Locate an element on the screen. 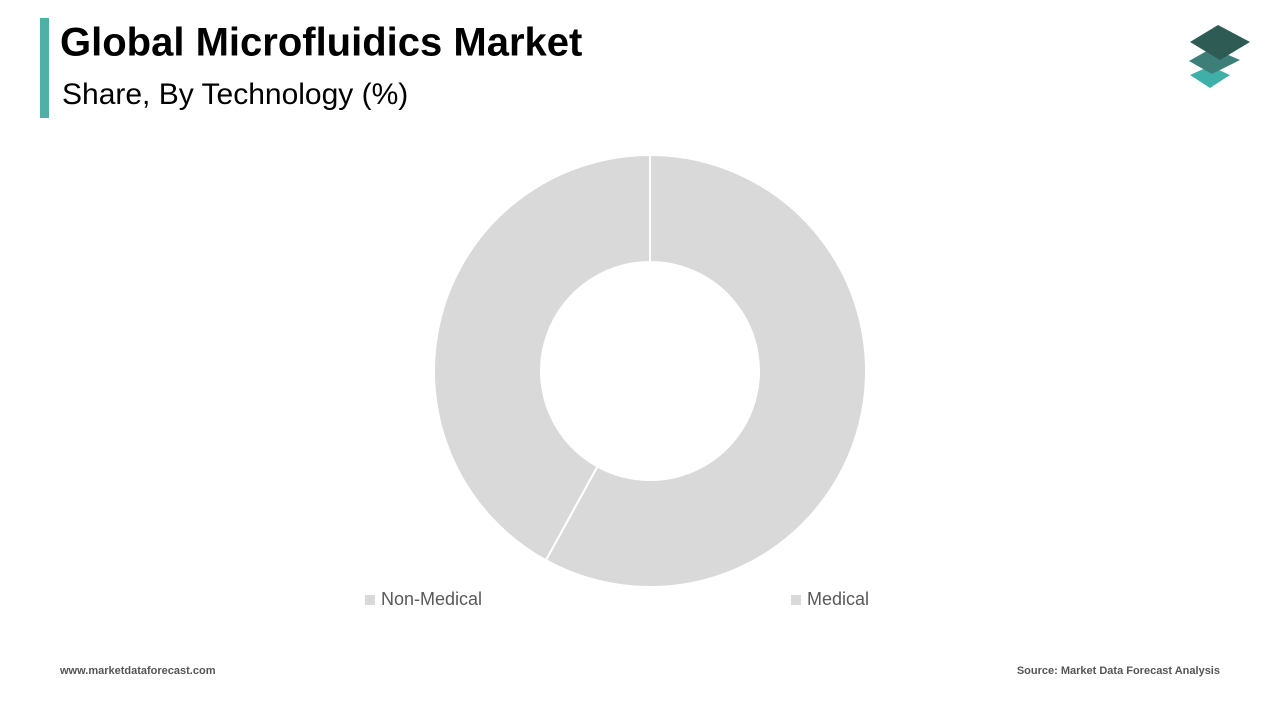 Image resolution: width=1280 pixels, height=720 pixels. donut-segment is located at coordinates (542, 357).